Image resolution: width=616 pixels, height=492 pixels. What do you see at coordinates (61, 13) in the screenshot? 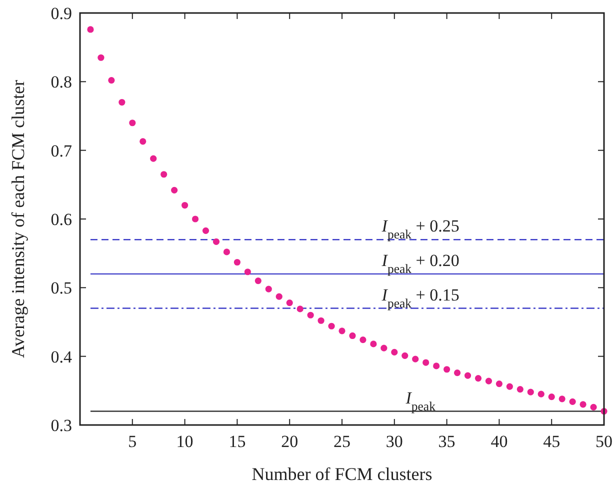
I see `y-tick-label: 0.9` at bounding box center [61, 13].